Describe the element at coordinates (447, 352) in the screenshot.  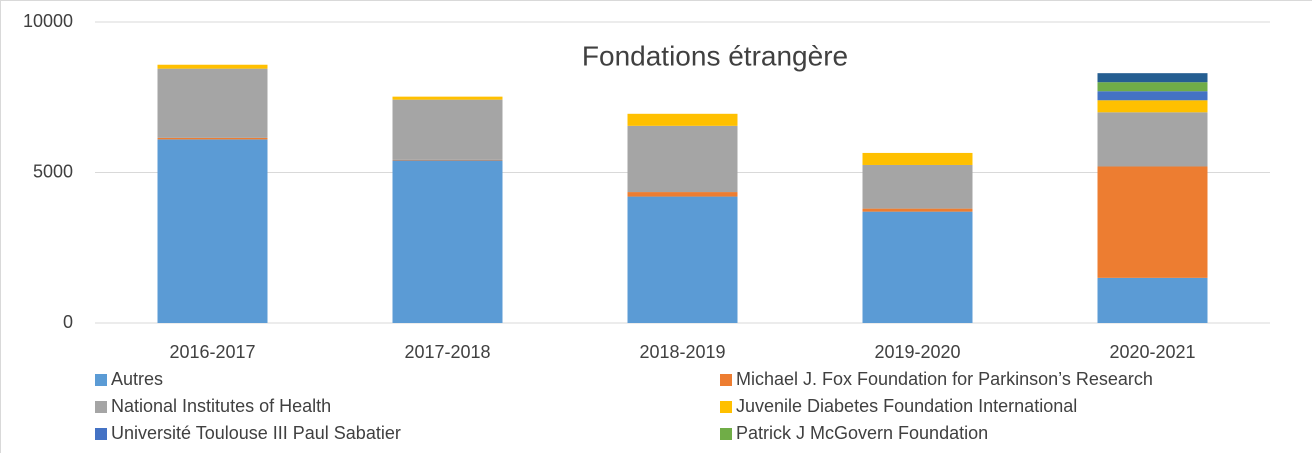
I see `x-tick-label: 2017-2018` at that location.